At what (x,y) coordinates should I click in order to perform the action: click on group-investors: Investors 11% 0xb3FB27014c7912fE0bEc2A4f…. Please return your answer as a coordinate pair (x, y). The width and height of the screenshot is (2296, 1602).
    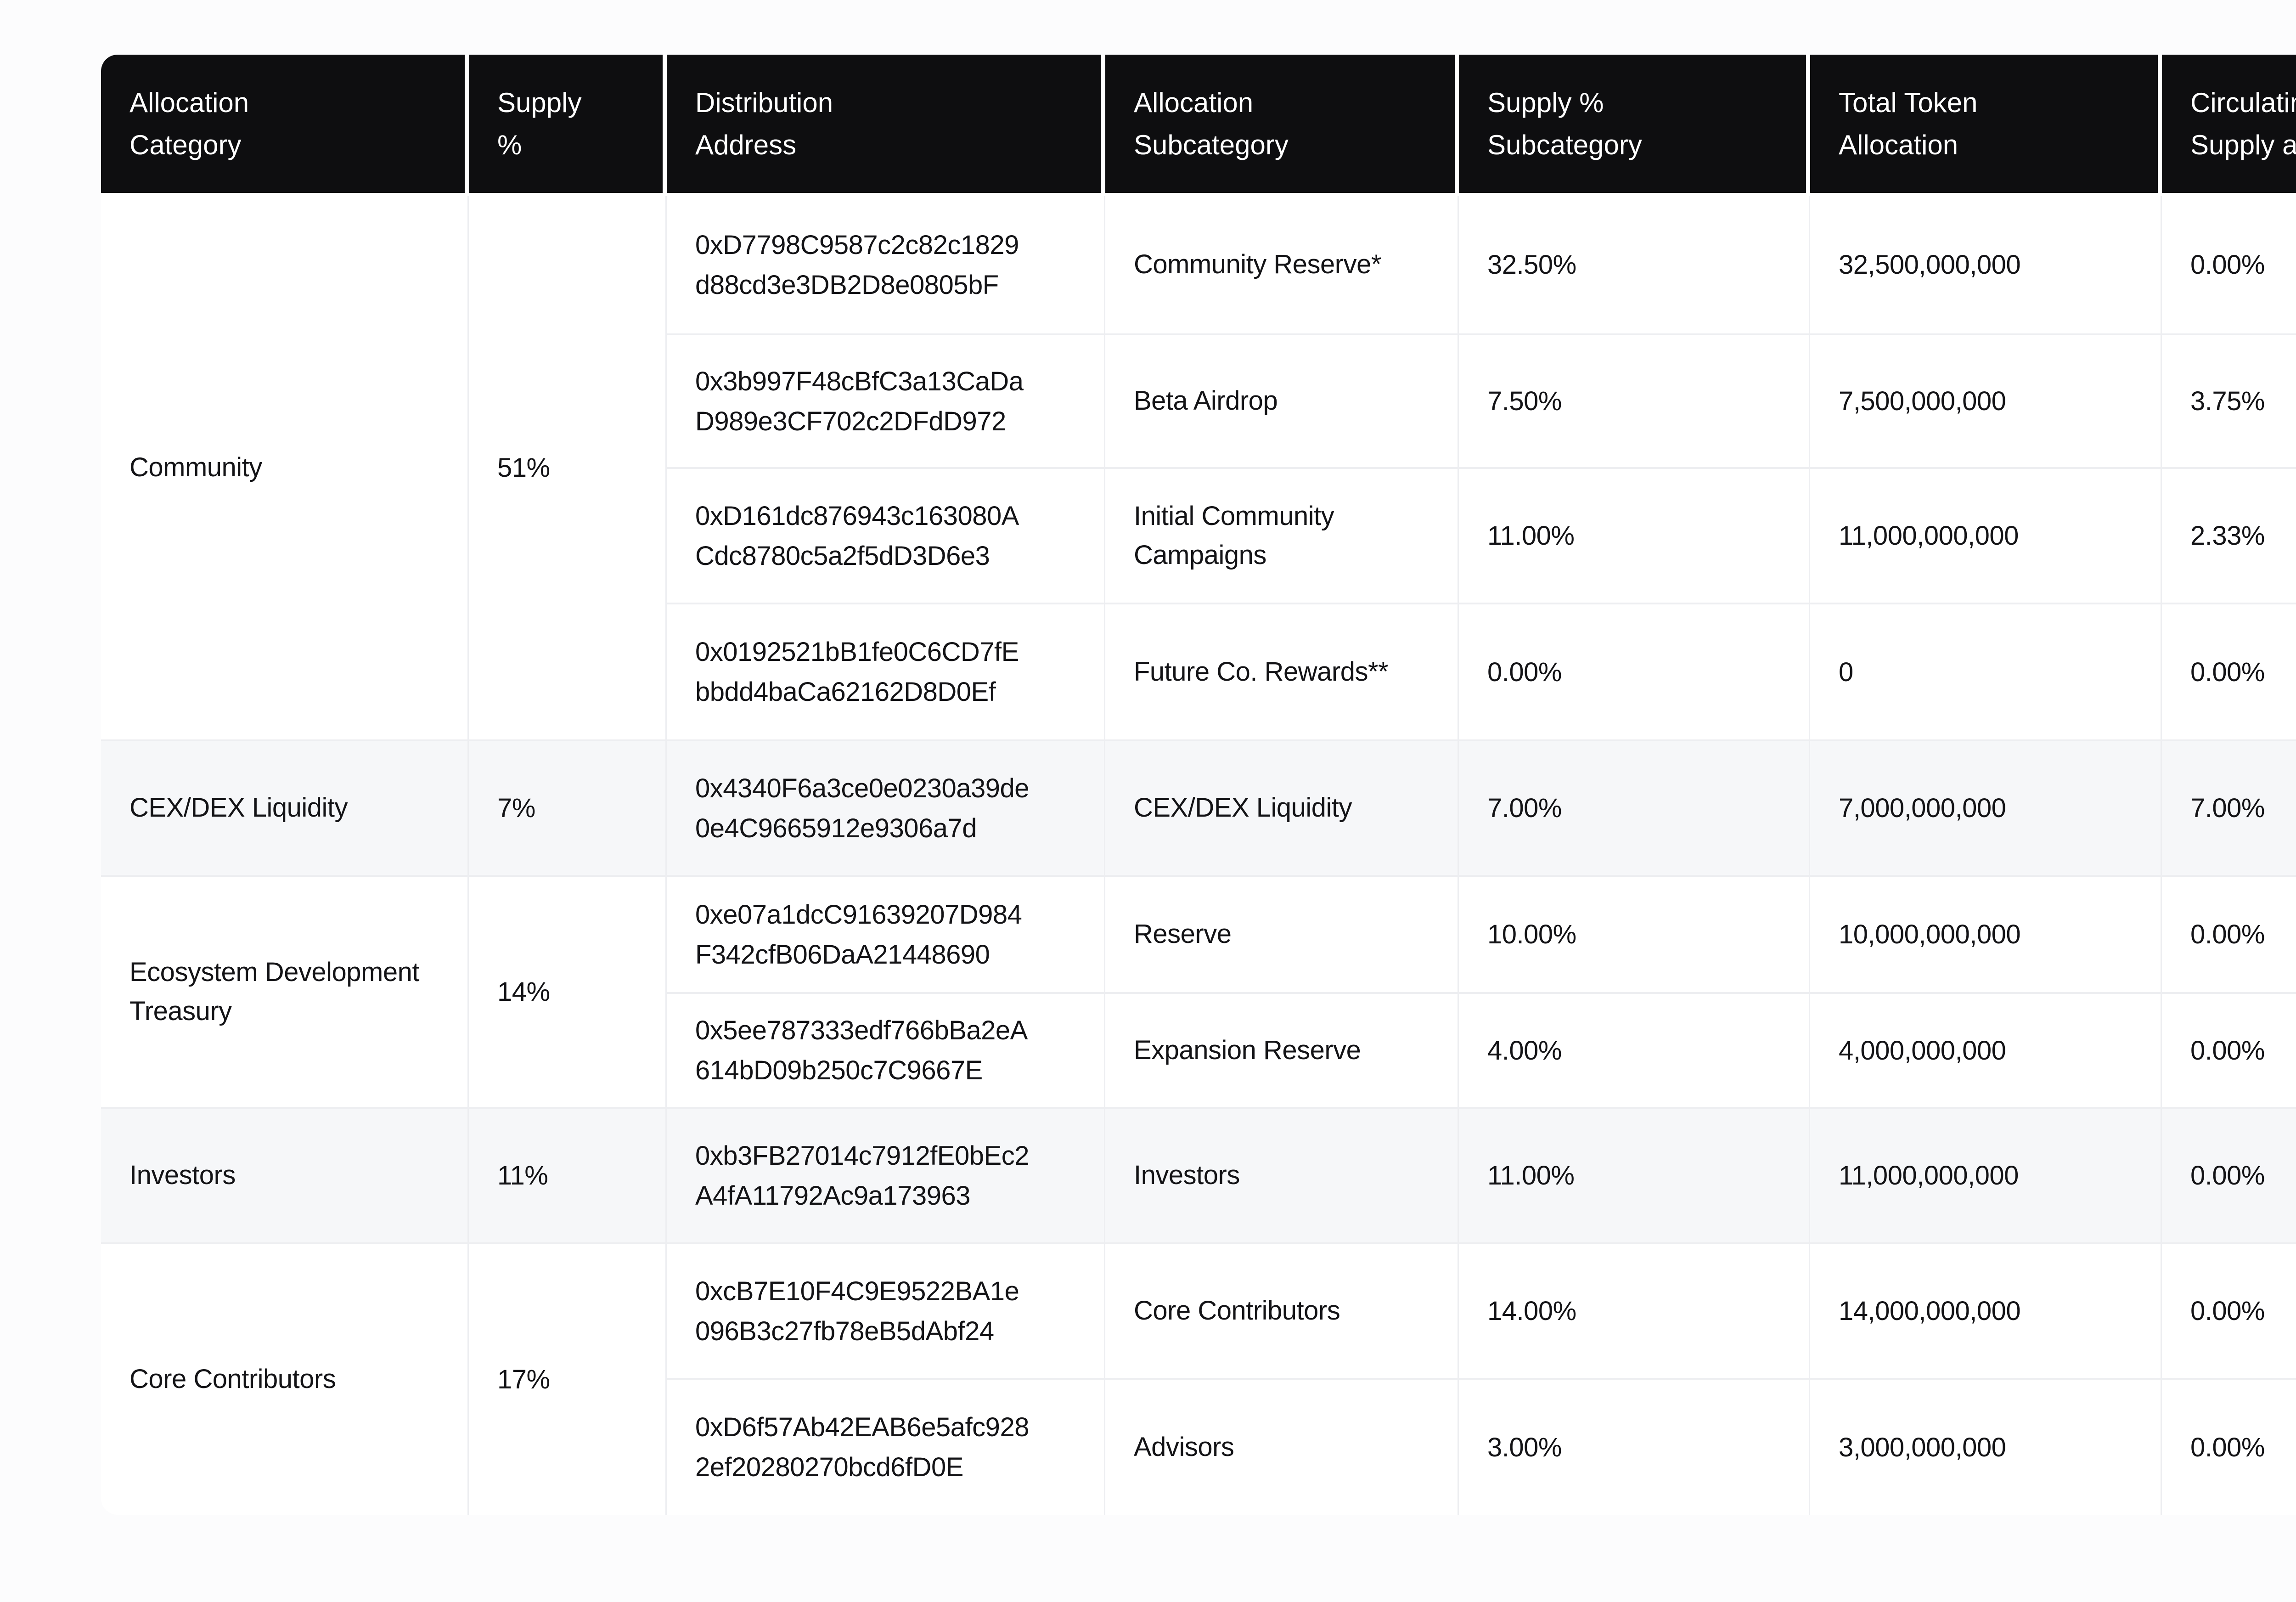
    Looking at the image, I should click on (1198, 1176).